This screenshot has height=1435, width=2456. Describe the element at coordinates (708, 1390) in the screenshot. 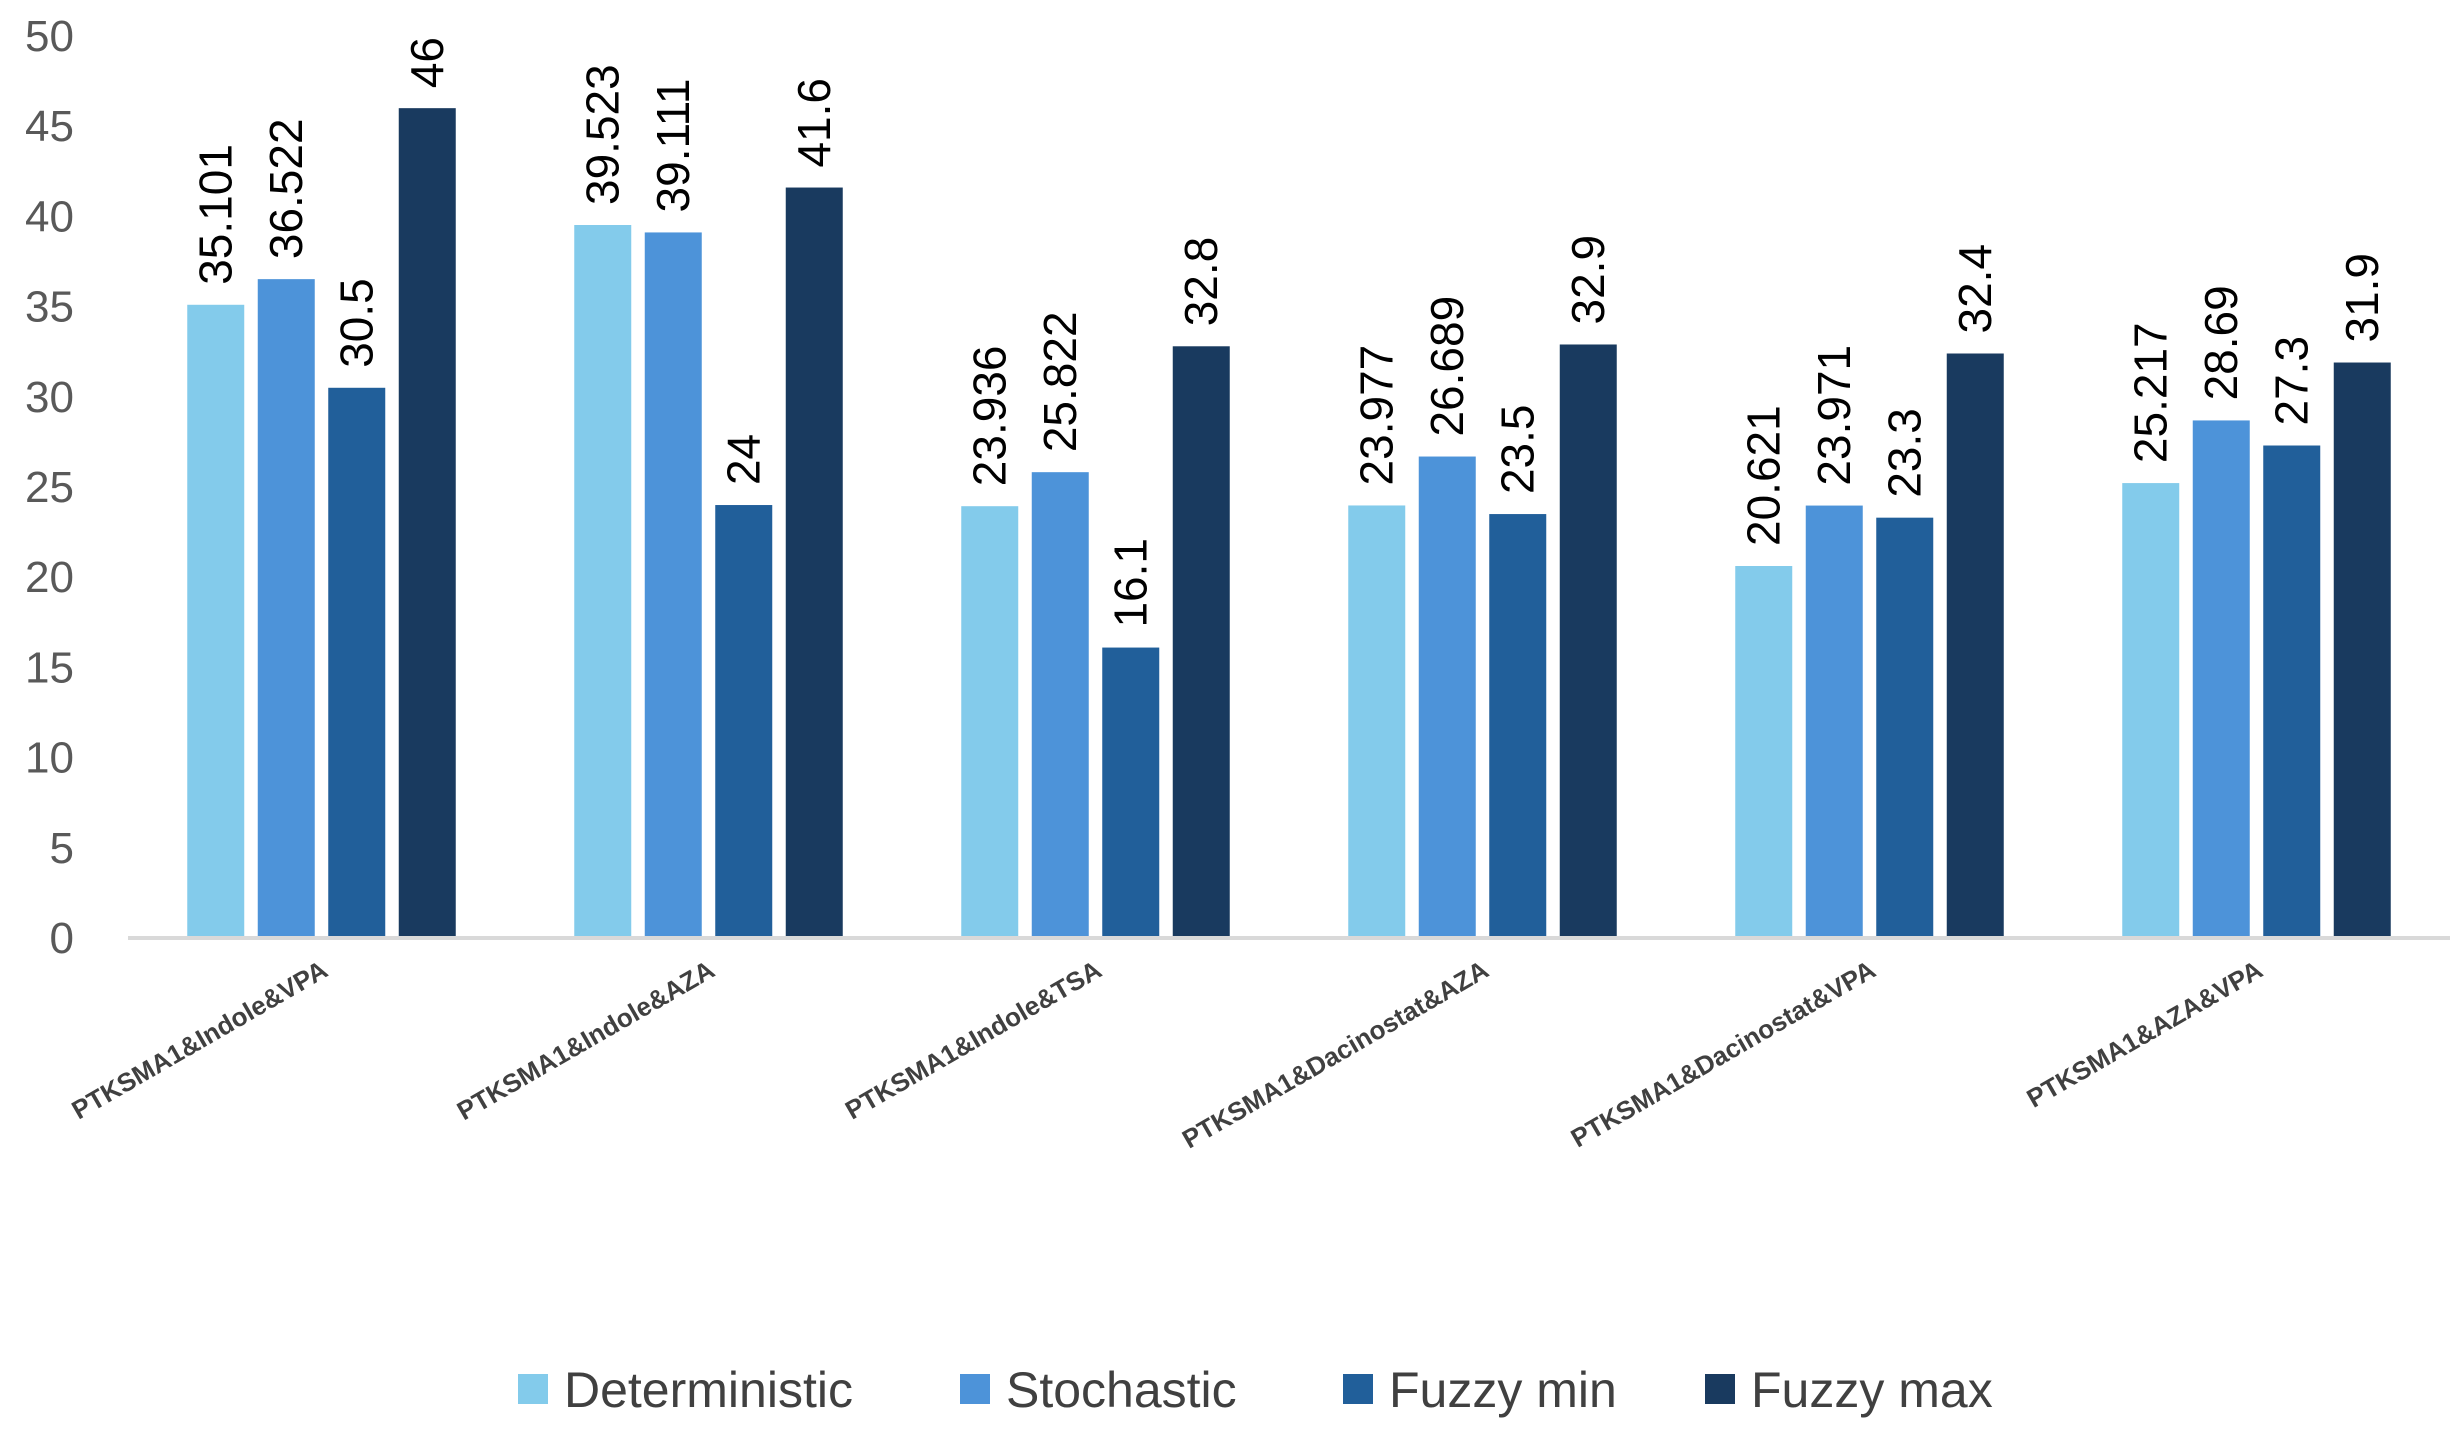

I see `legend-label: Deterministic` at that location.